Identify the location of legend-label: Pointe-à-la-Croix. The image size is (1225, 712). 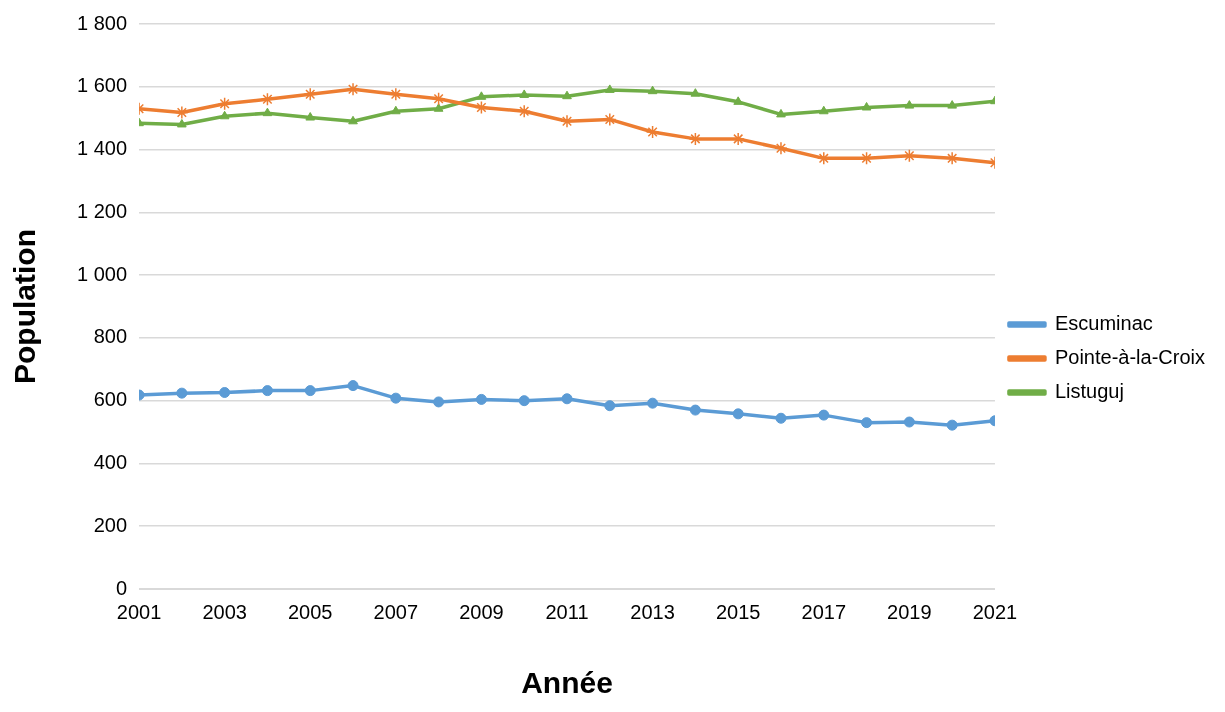
(1130, 357).